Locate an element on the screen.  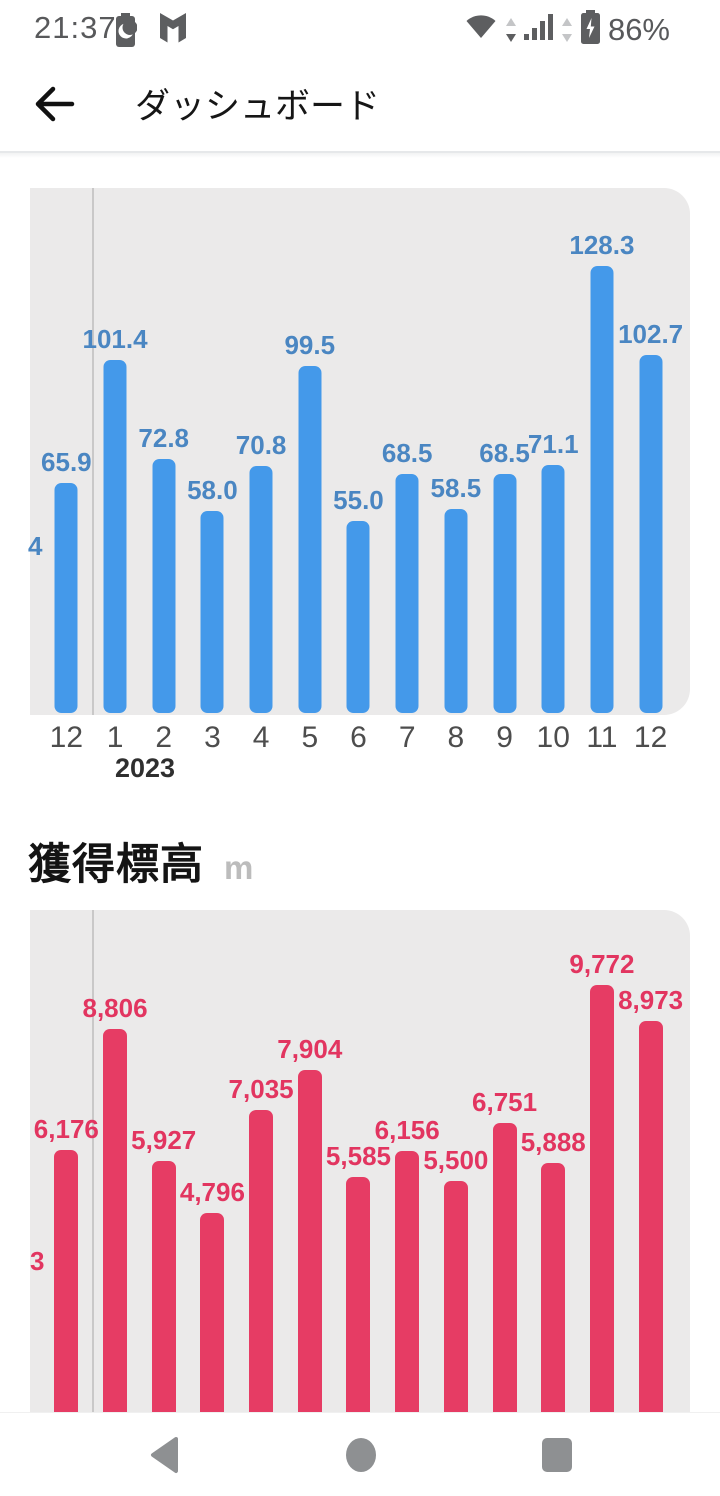
bar-slot-5: 99.5 is located at coordinates (310, 451).